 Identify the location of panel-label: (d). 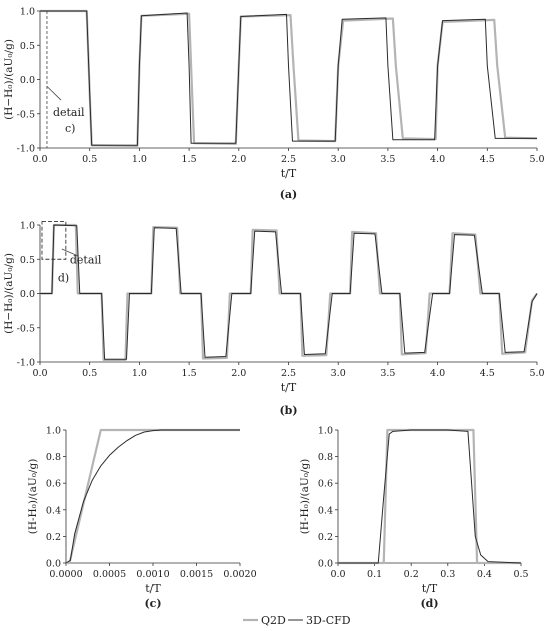
(429, 603).